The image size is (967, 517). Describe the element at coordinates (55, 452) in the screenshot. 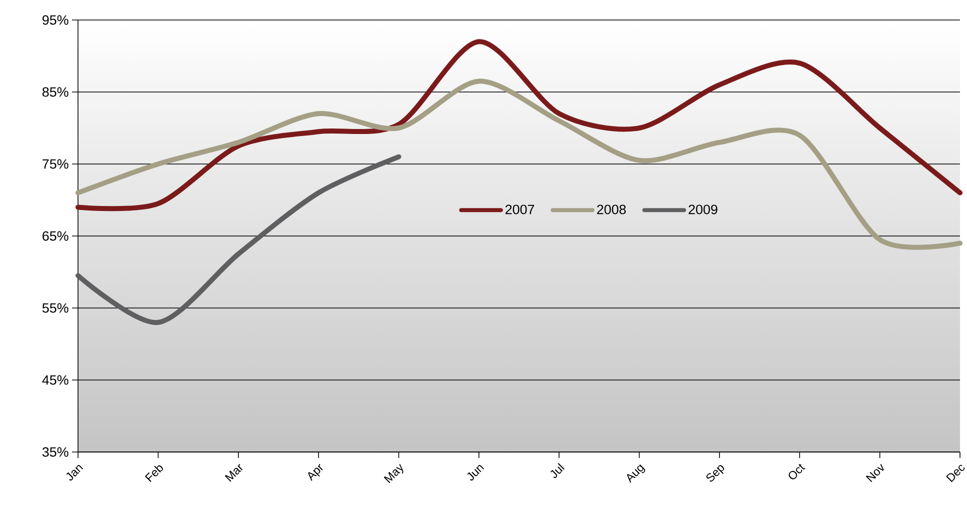

I see `y-tick-label: 35%` at that location.